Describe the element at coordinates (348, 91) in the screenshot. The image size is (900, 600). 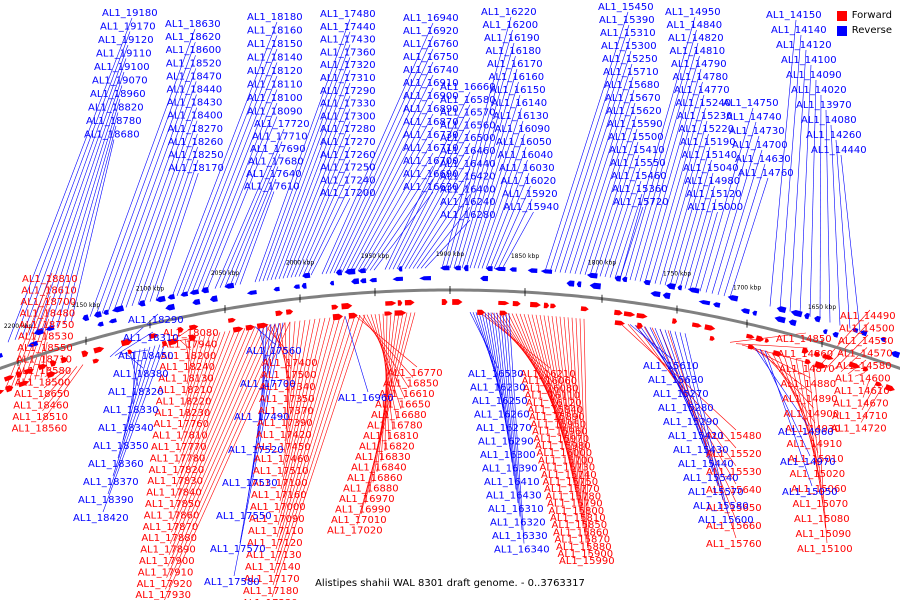
I see `reverse-gene-label: AL1_17290` at that location.